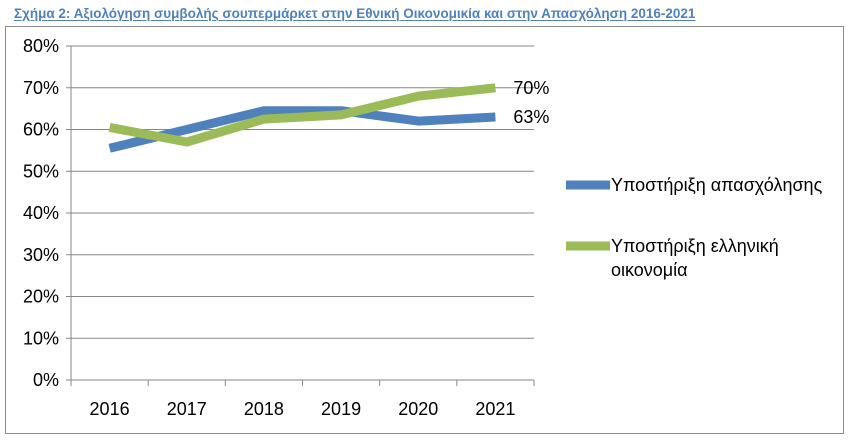 The height and width of the screenshot is (441, 850). Describe the element at coordinates (187, 409) in the screenshot. I see `x-tick-label: 2017` at that location.